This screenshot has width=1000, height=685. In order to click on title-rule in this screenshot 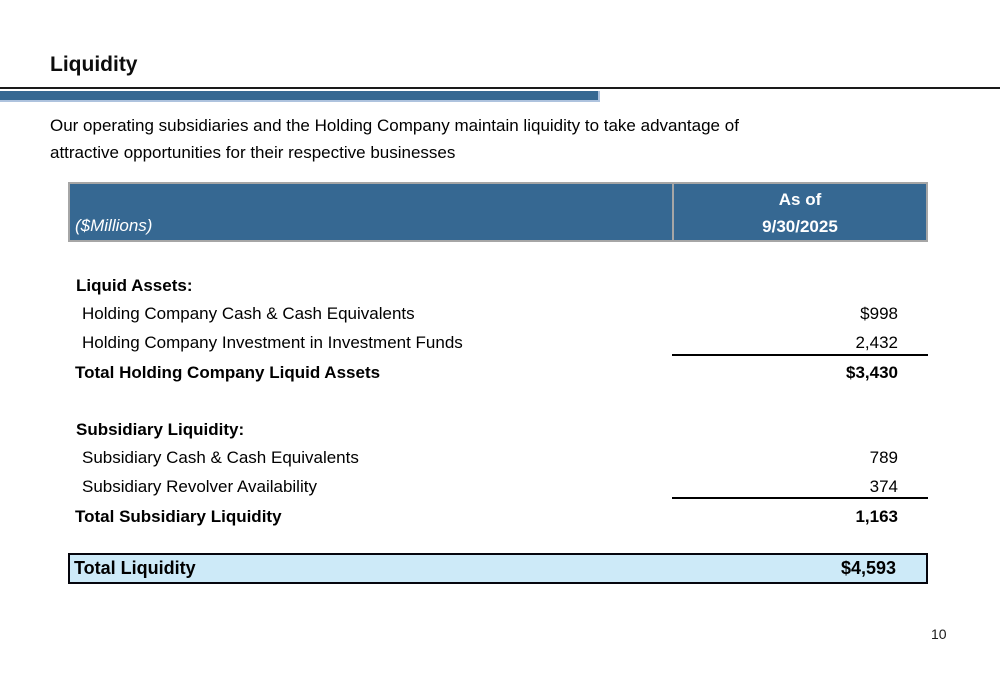, I will do `click(500, 88)`.